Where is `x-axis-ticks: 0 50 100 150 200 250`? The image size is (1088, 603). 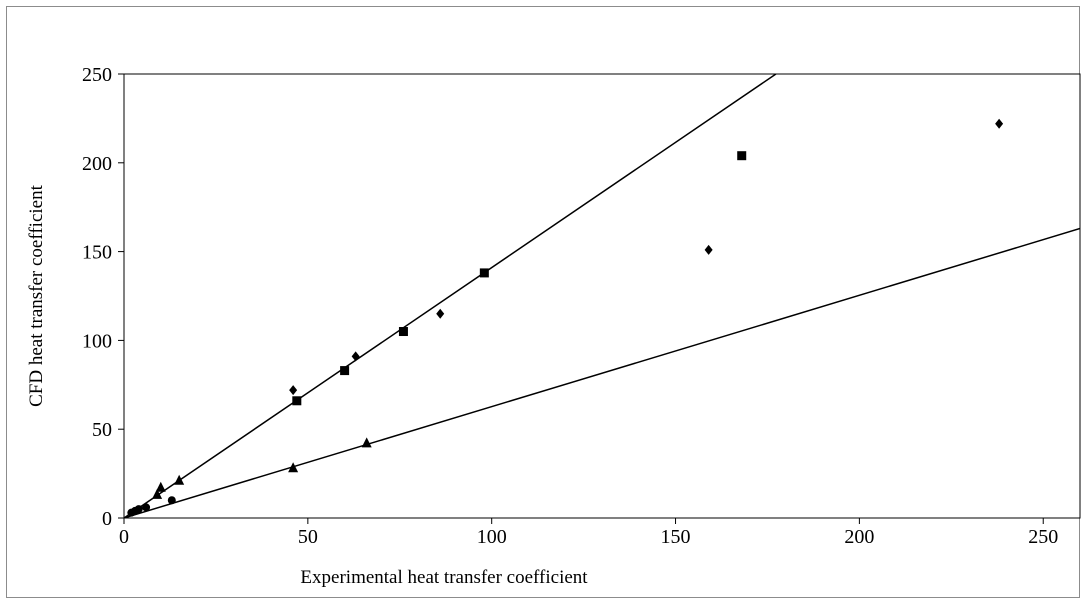 x-axis-ticks: 0 50 100 150 200 250 is located at coordinates (588, 533).